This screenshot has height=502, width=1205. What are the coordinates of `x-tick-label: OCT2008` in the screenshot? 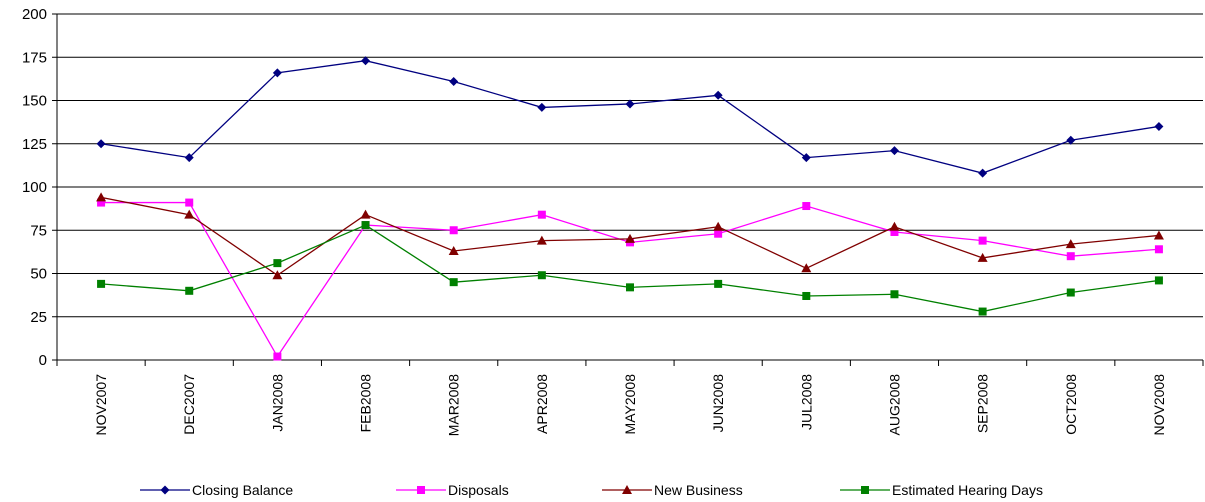 It's located at (1071, 404).